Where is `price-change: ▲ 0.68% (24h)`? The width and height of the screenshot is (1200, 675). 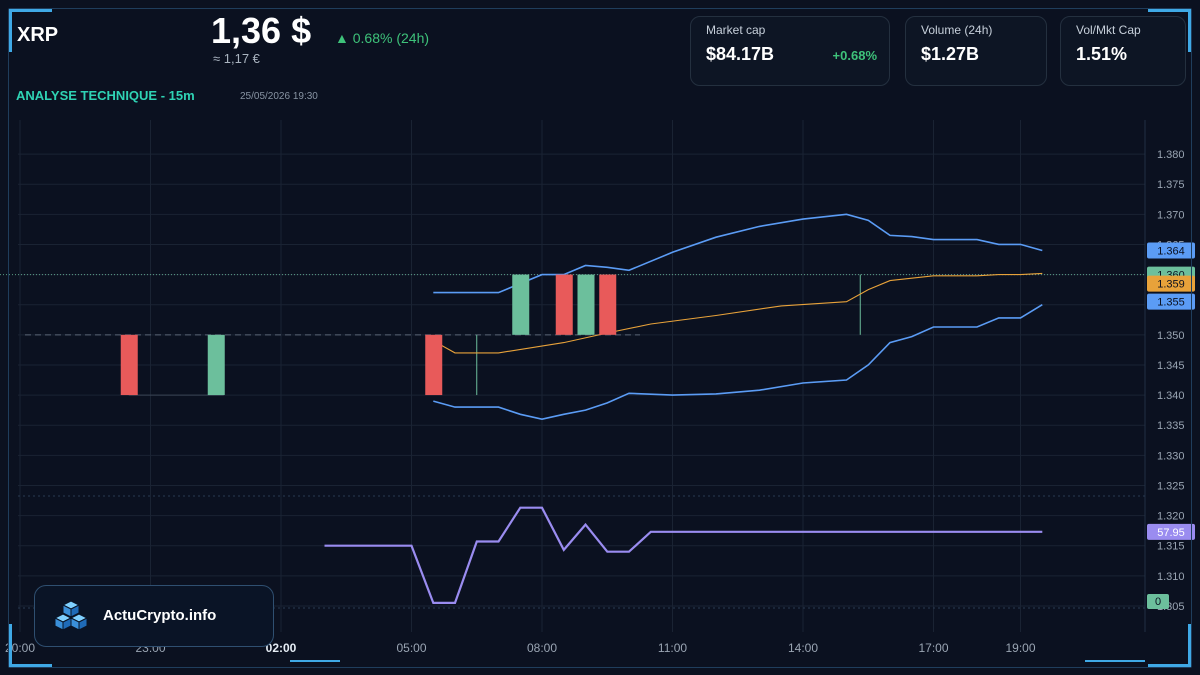 price-change: ▲ 0.68% (24h) is located at coordinates (382, 38).